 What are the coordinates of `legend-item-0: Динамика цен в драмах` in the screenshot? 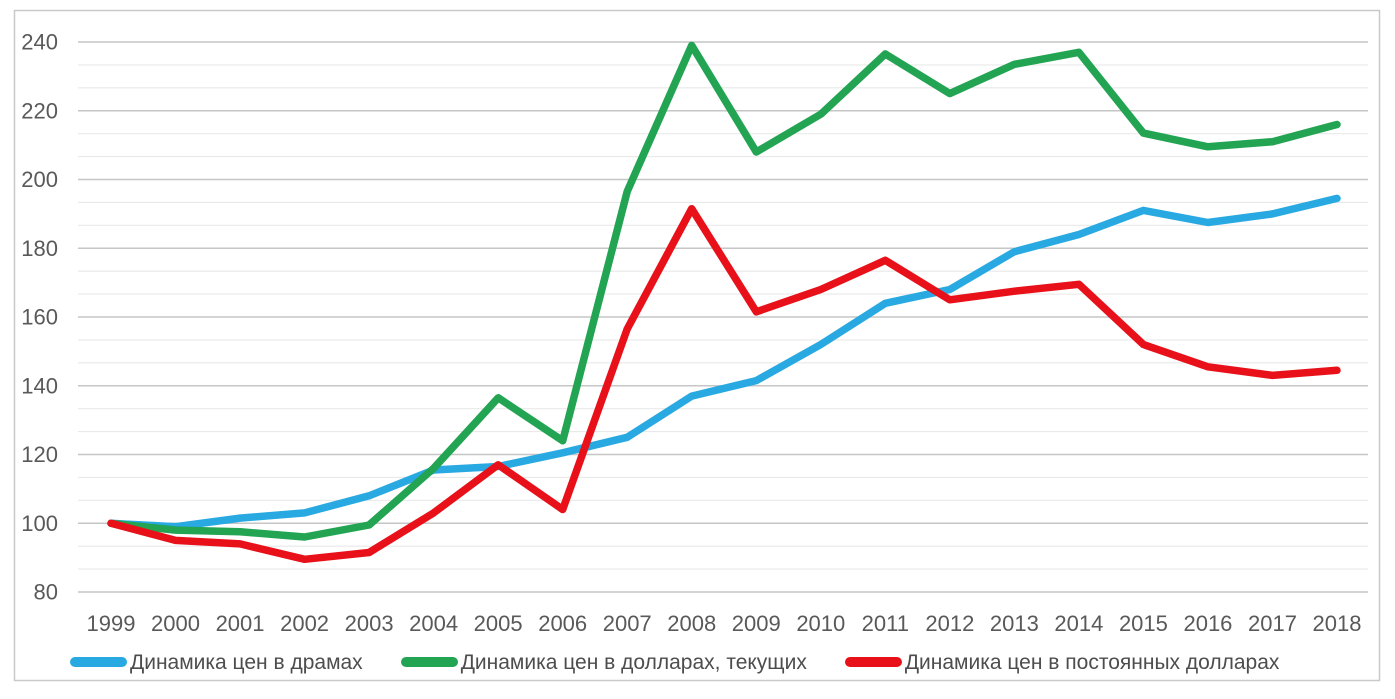 It's located at (216, 662).